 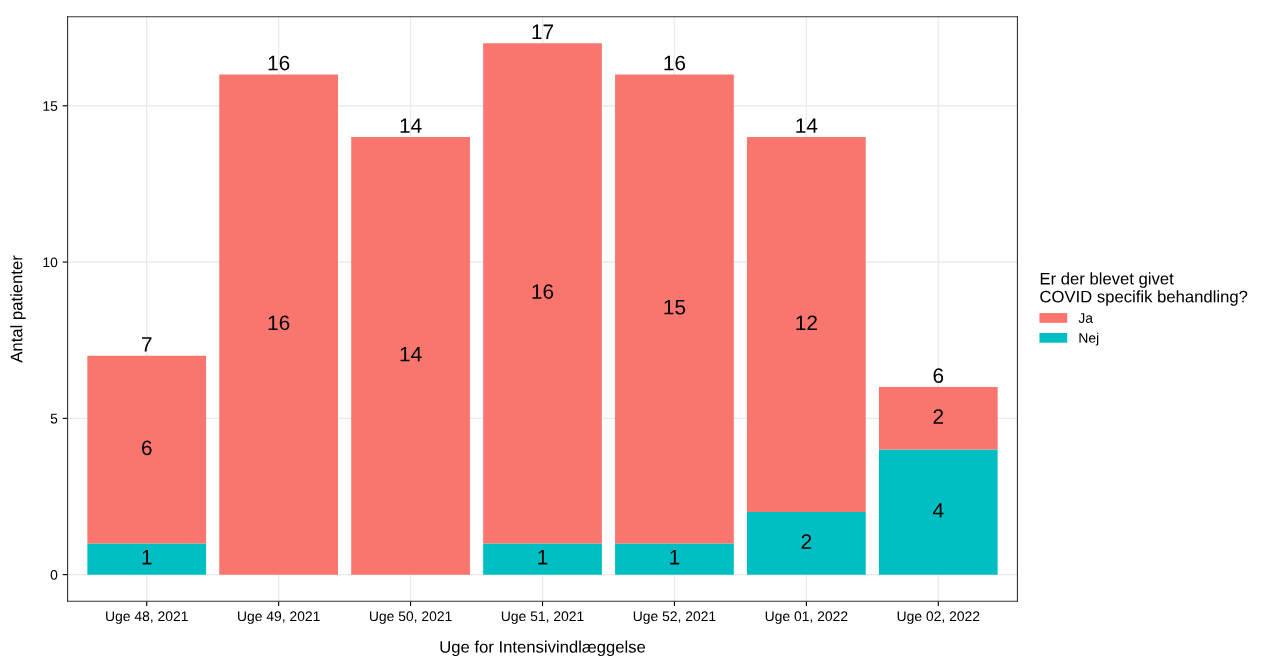 I want to click on total-label: 7, so click(x=147, y=344).